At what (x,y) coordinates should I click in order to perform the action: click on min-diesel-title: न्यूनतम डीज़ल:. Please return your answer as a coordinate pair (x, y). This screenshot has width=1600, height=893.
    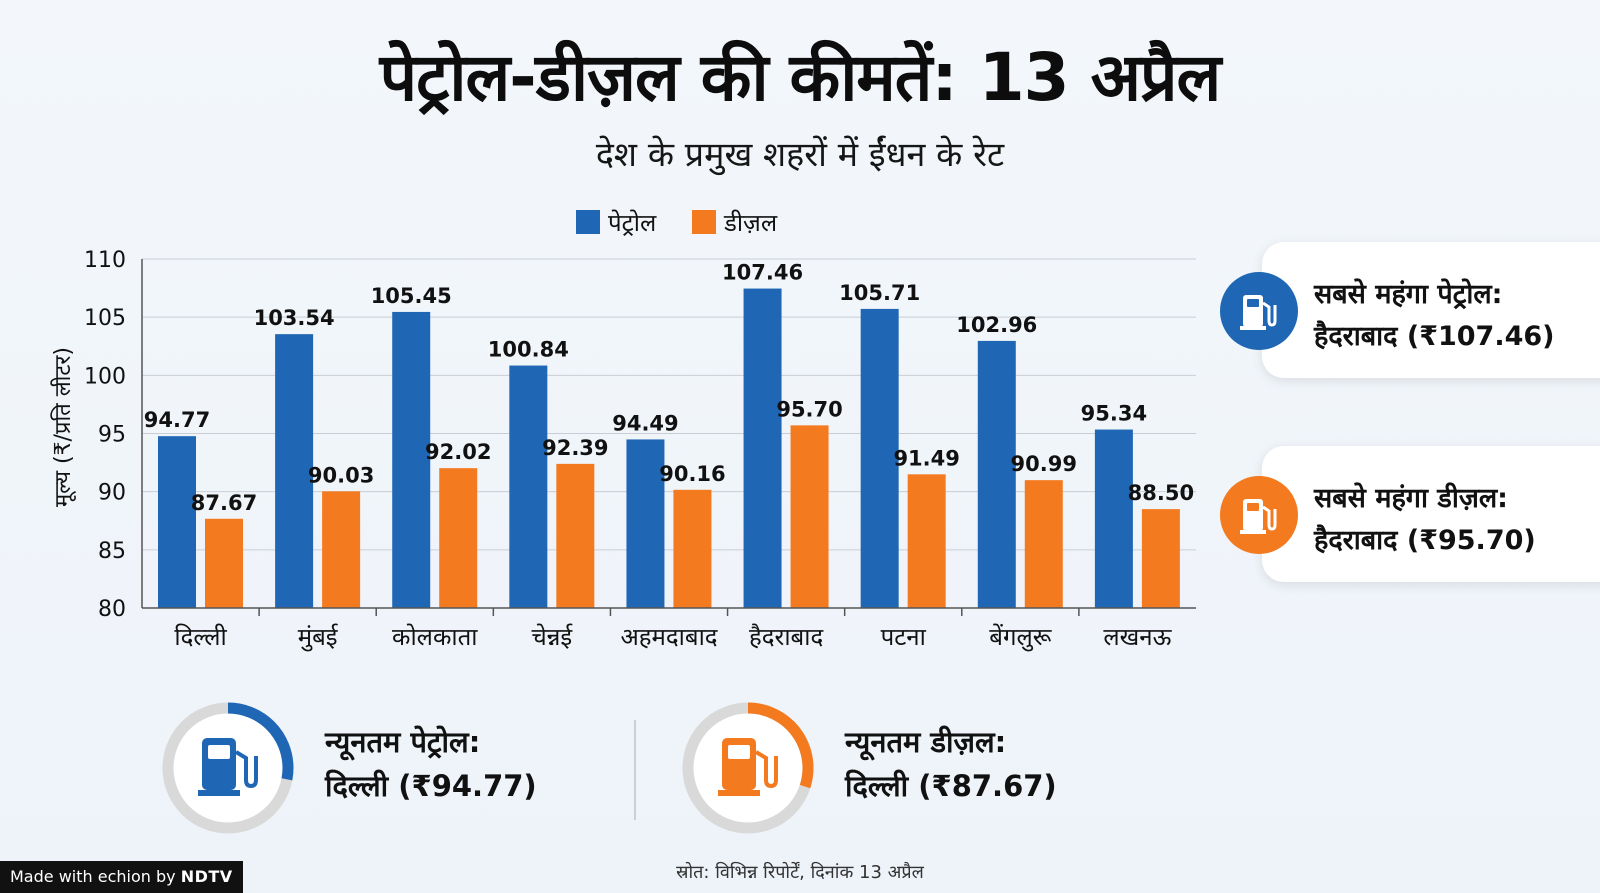
    Looking at the image, I should click on (926, 742).